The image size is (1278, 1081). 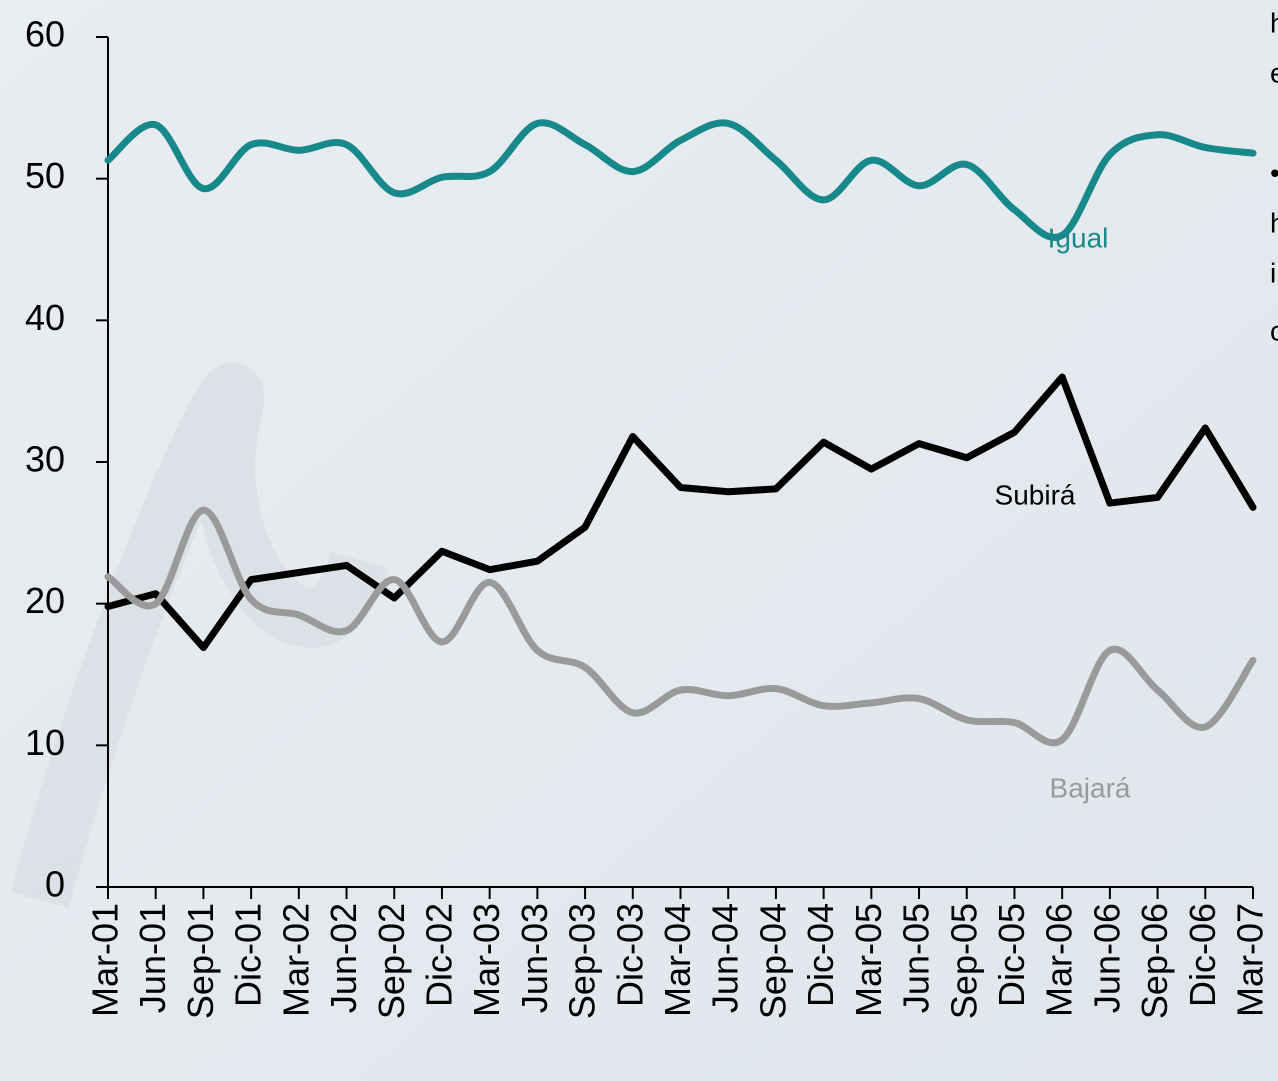 I want to click on side-text: c, so click(x=1274, y=330).